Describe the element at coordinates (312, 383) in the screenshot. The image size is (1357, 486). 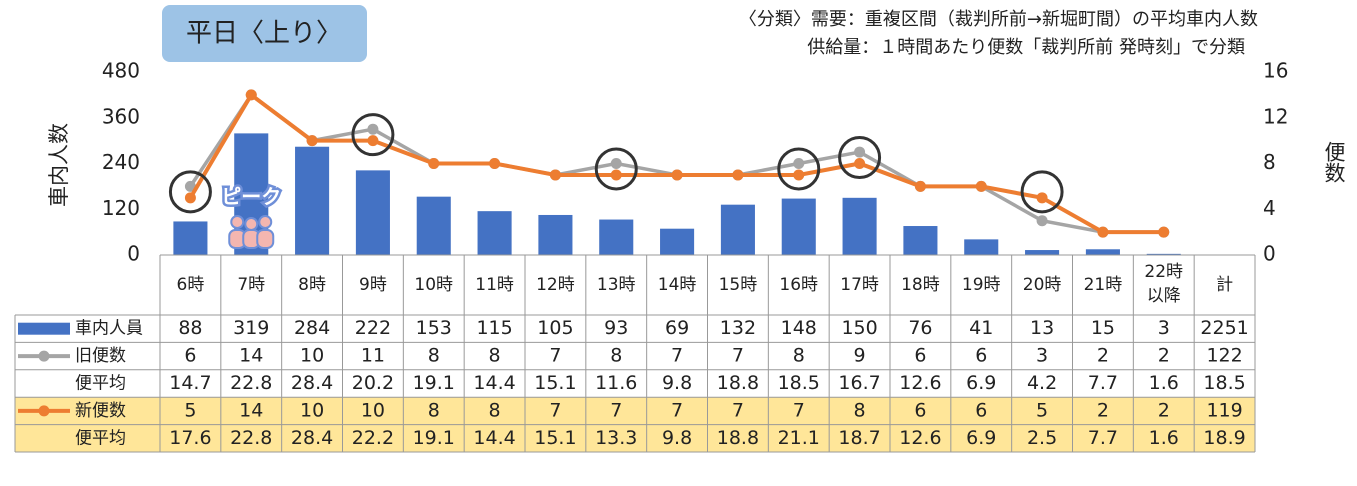
I see `cell: 28.4` at that location.